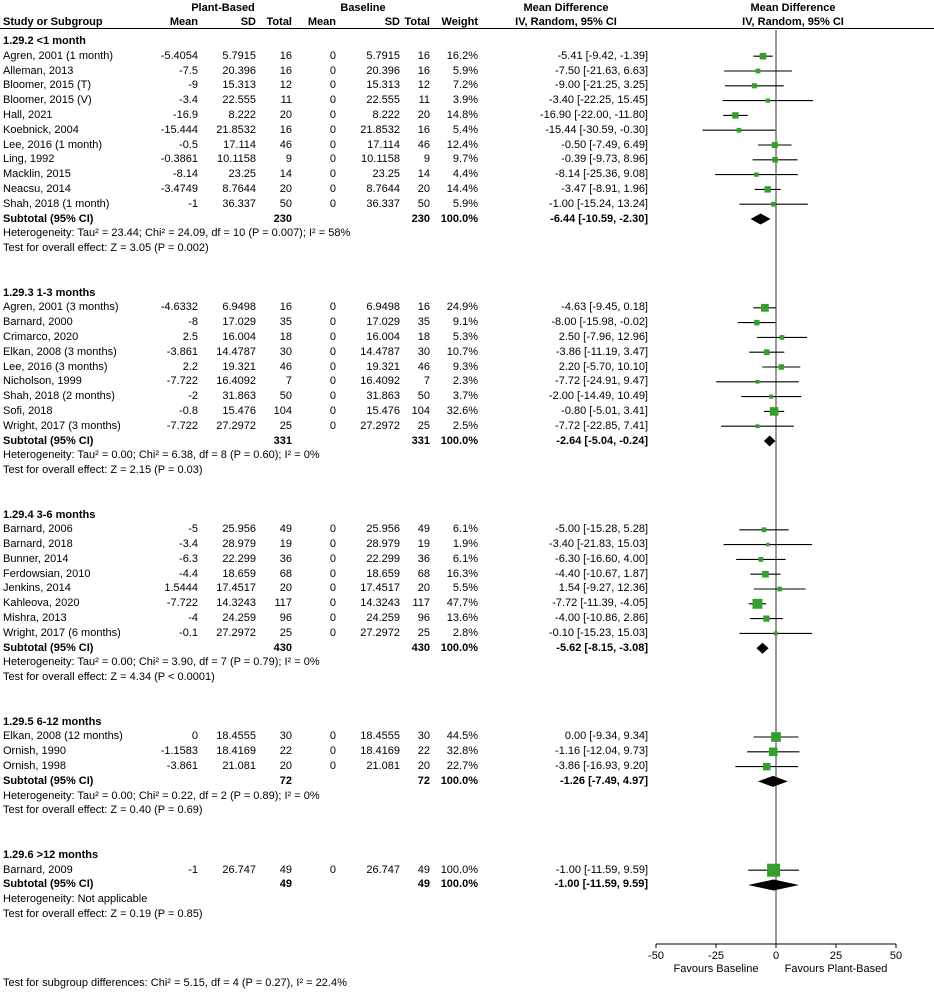  I want to click on ci-text: -1.00 [-15.24, 13.24], so click(598, 203).